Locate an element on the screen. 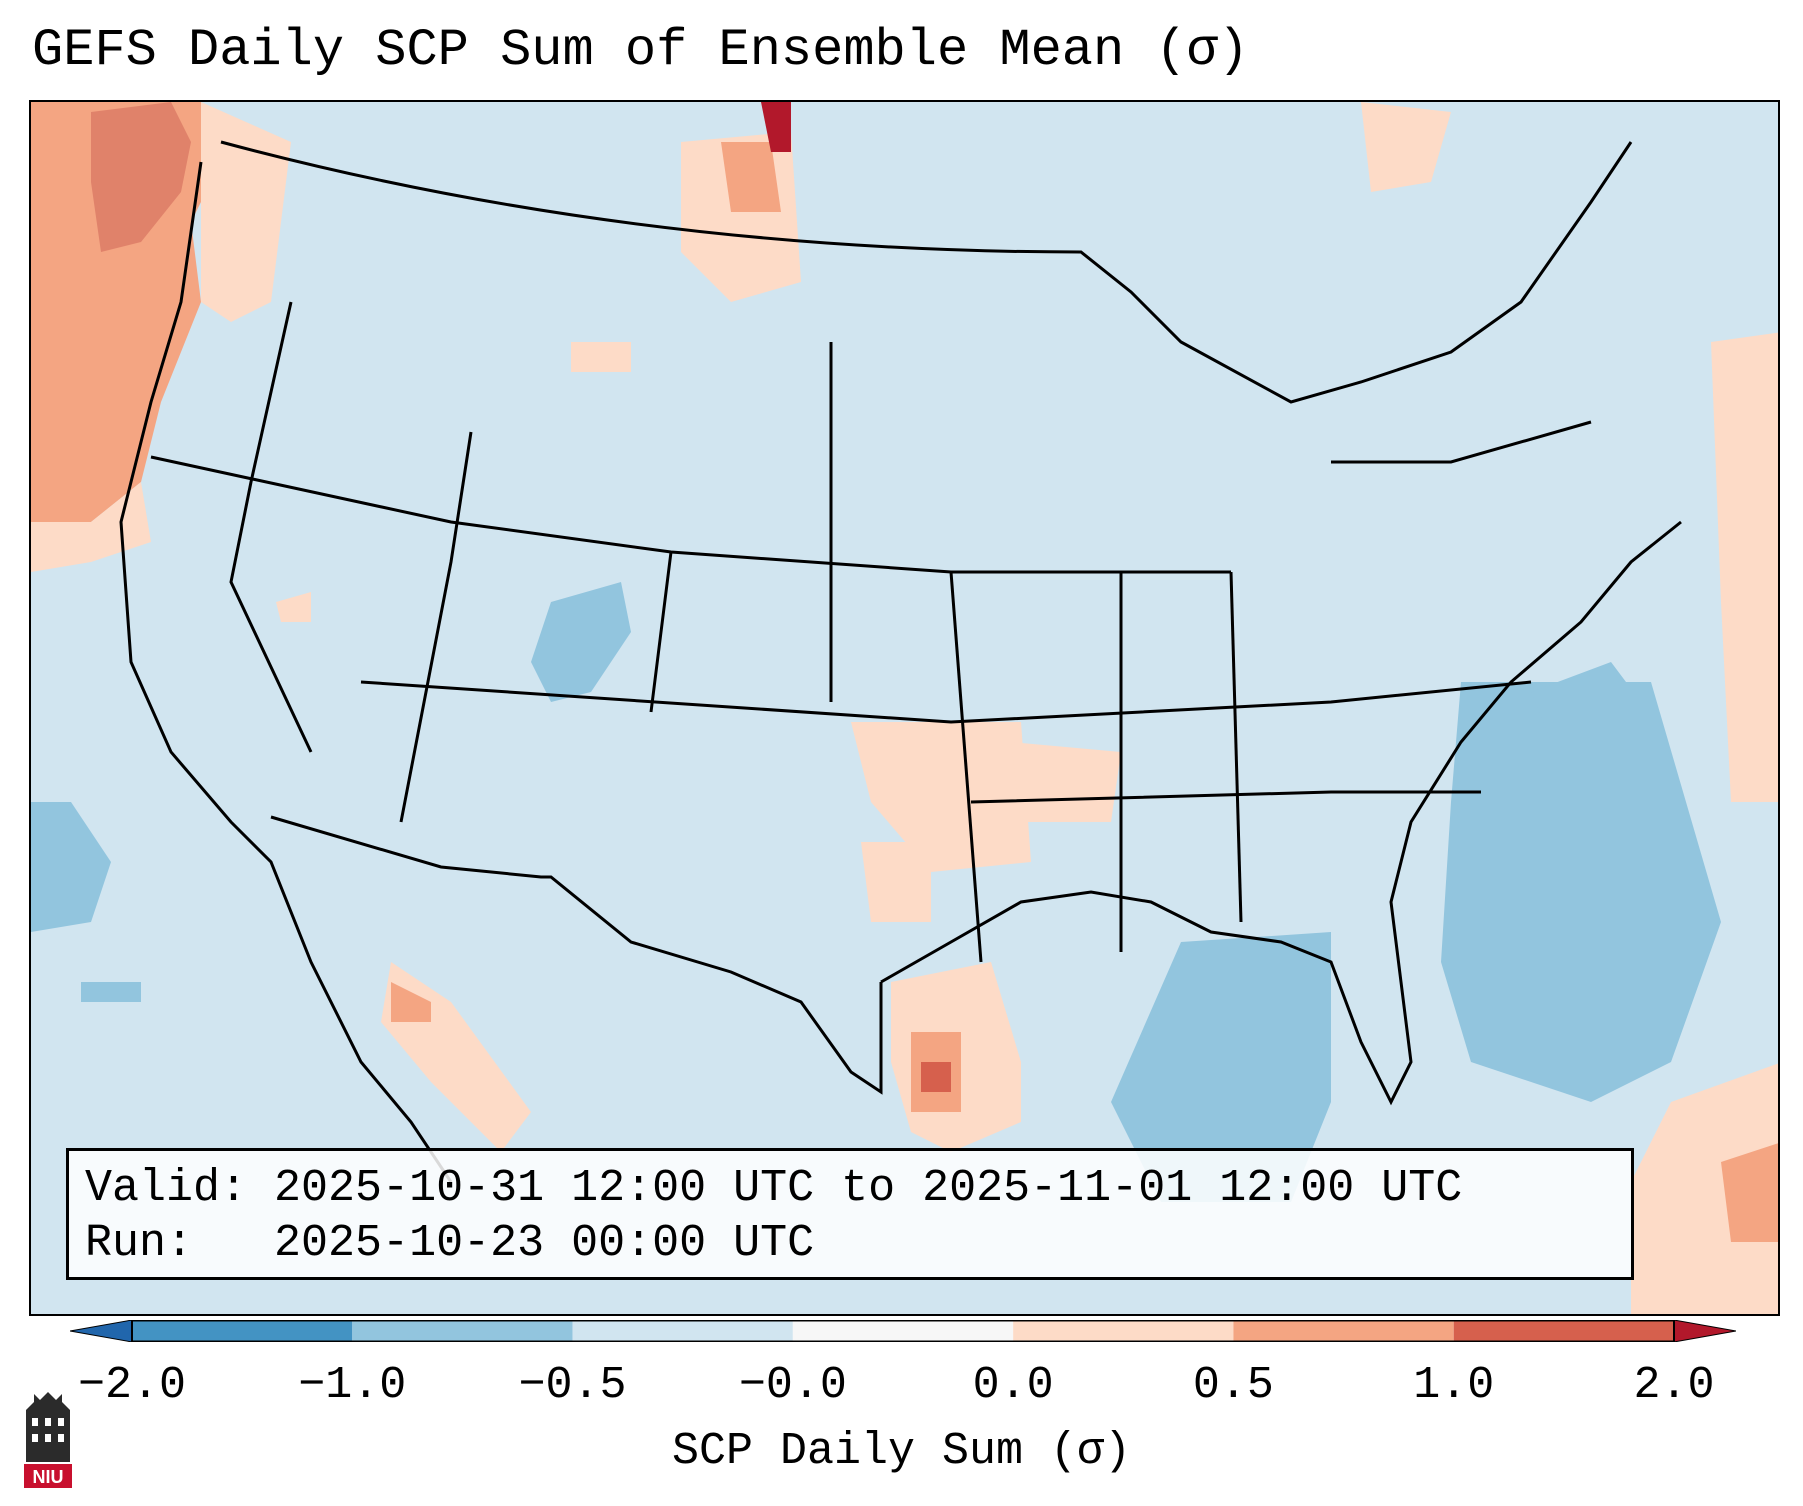 The width and height of the screenshot is (1803, 1506). caribbean-light is located at coordinates (1704, 1188).